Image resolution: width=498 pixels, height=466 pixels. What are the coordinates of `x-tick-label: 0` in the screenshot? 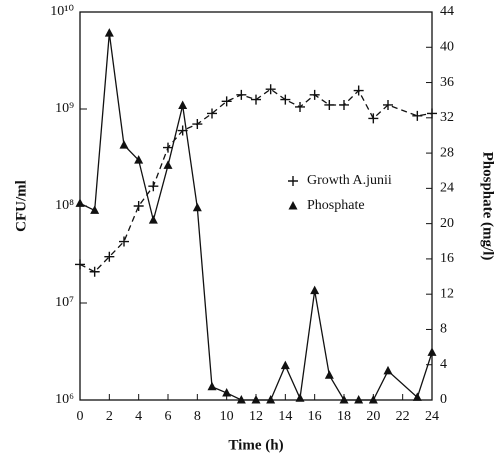 It's located at (80, 416).